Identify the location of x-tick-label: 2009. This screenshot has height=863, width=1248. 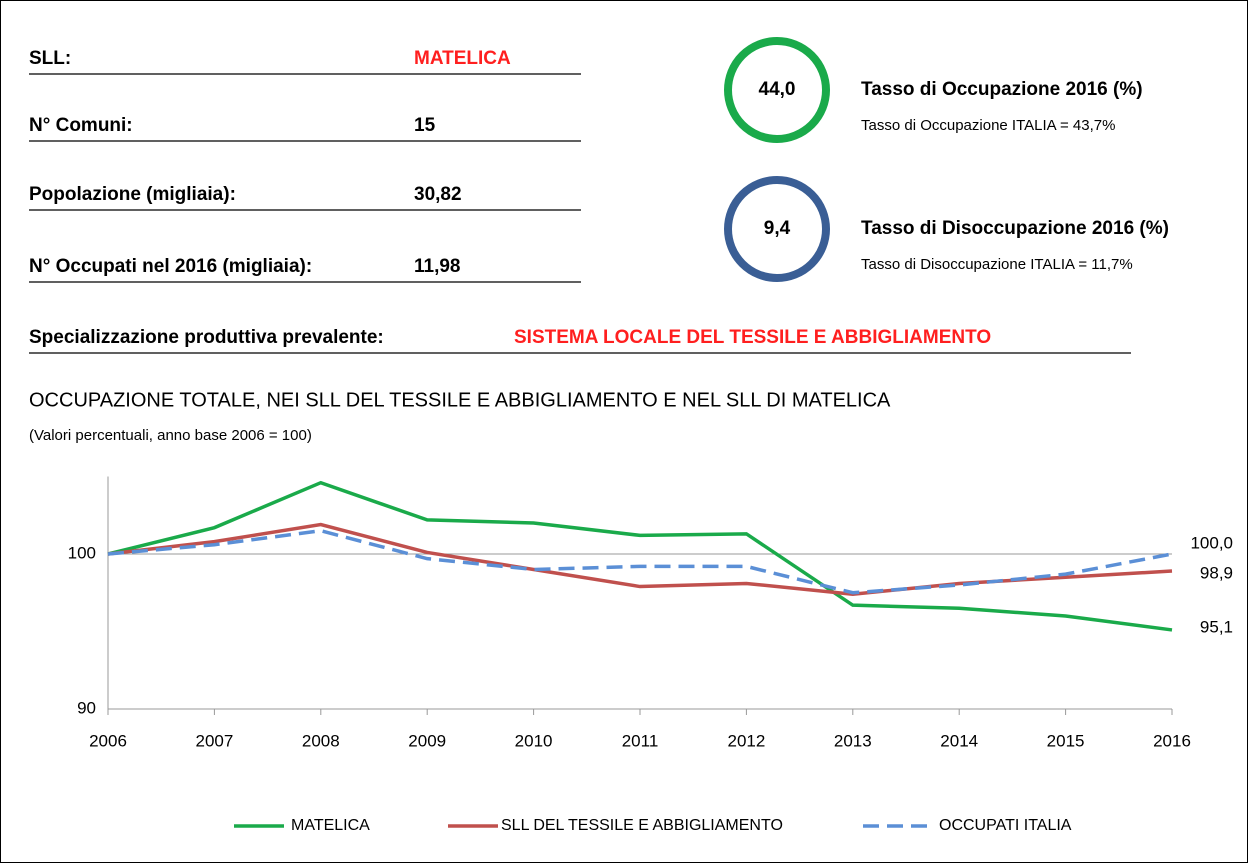
(427, 740).